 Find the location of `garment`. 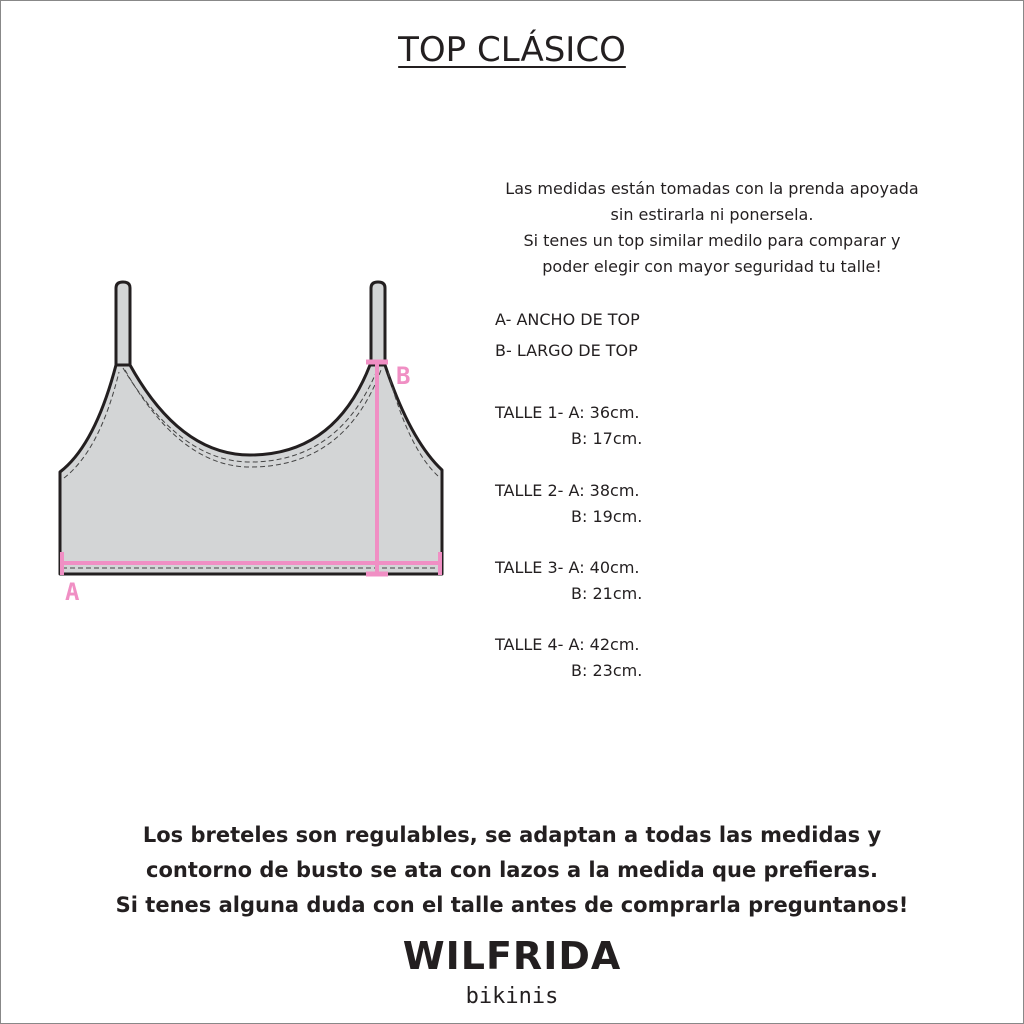

garment is located at coordinates (251, 428).